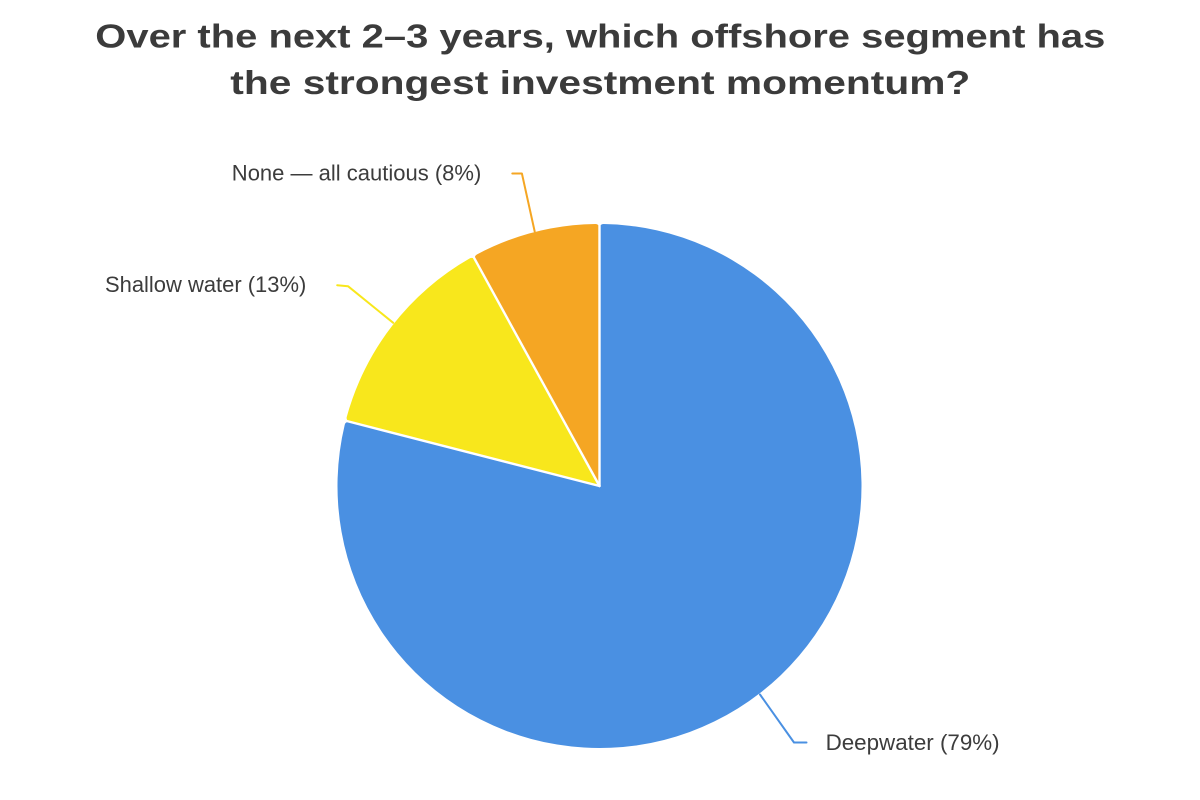  Describe the element at coordinates (913, 742) in the screenshot. I see `svg-text: Deepwater (79%)` at that location.